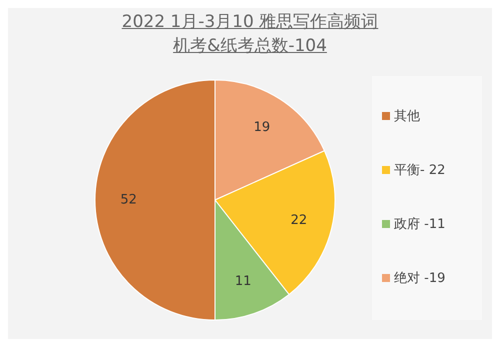 This screenshot has height=347, width=500. I want to click on legend-label: 其他, so click(407, 116).